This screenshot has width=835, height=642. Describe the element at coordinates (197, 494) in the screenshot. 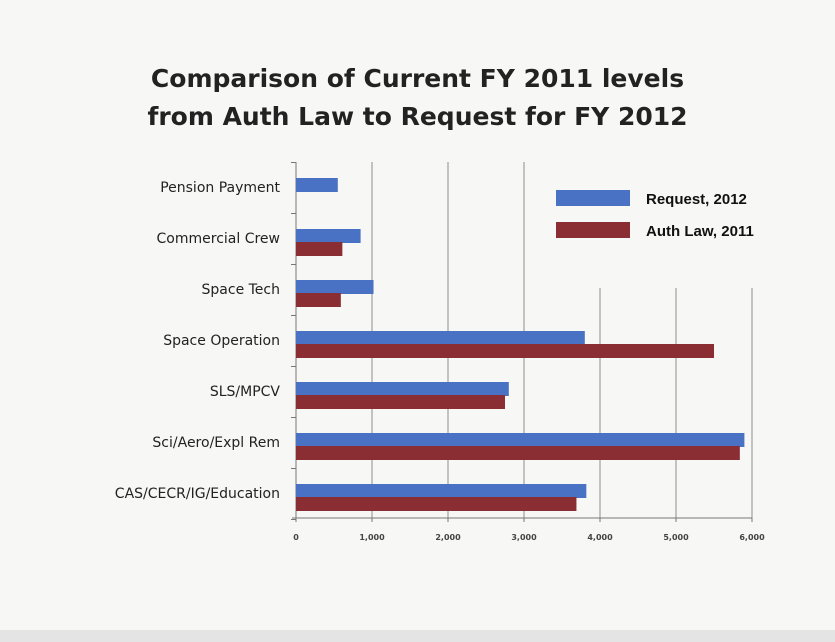

I see `category-label-6: CAS/CECR/IG/Education` at that location.